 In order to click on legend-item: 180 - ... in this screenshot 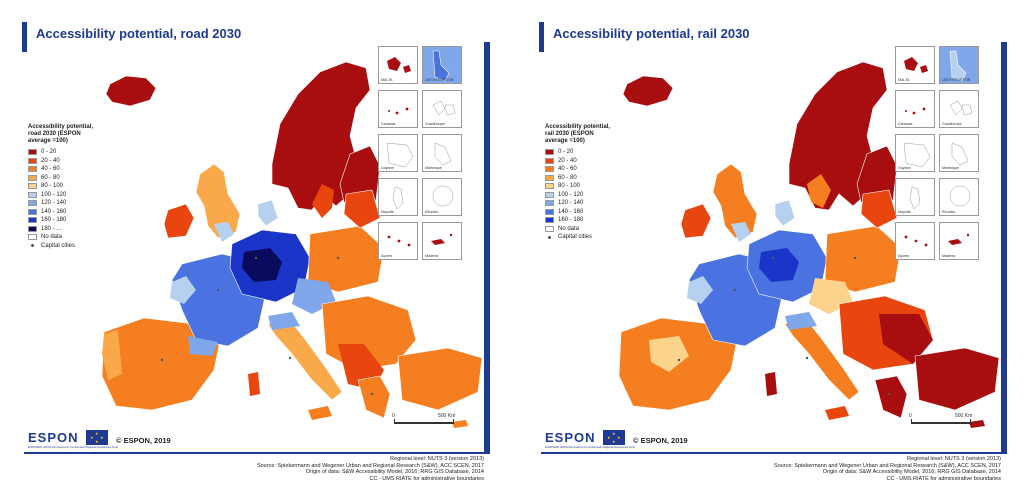, I will do `click(72, 229)`.